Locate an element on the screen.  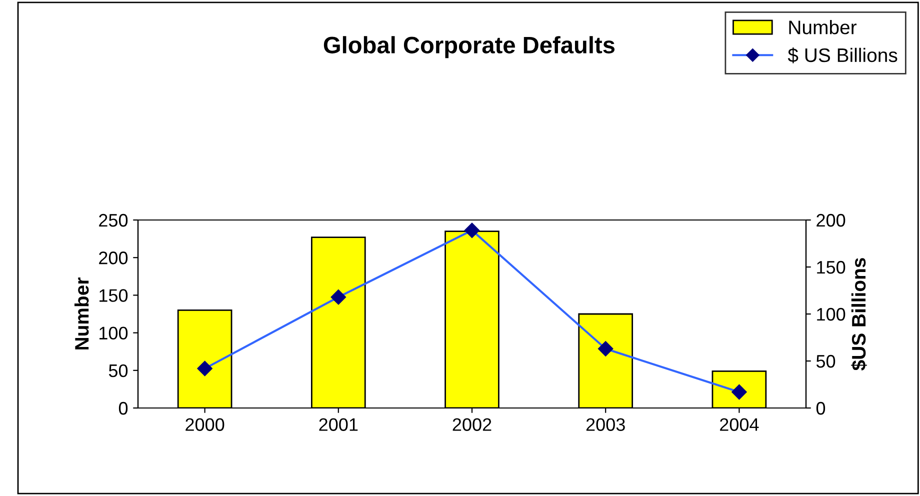
x-tick-label: 2003 is located at coordinates (605, 424).